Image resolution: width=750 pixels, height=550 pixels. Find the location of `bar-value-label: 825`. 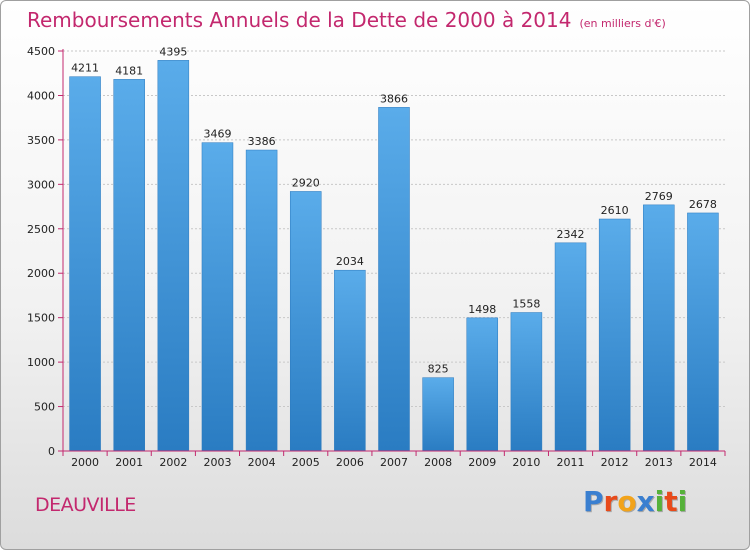

bar-value-label: 825 is located at coordinates (438, 369).